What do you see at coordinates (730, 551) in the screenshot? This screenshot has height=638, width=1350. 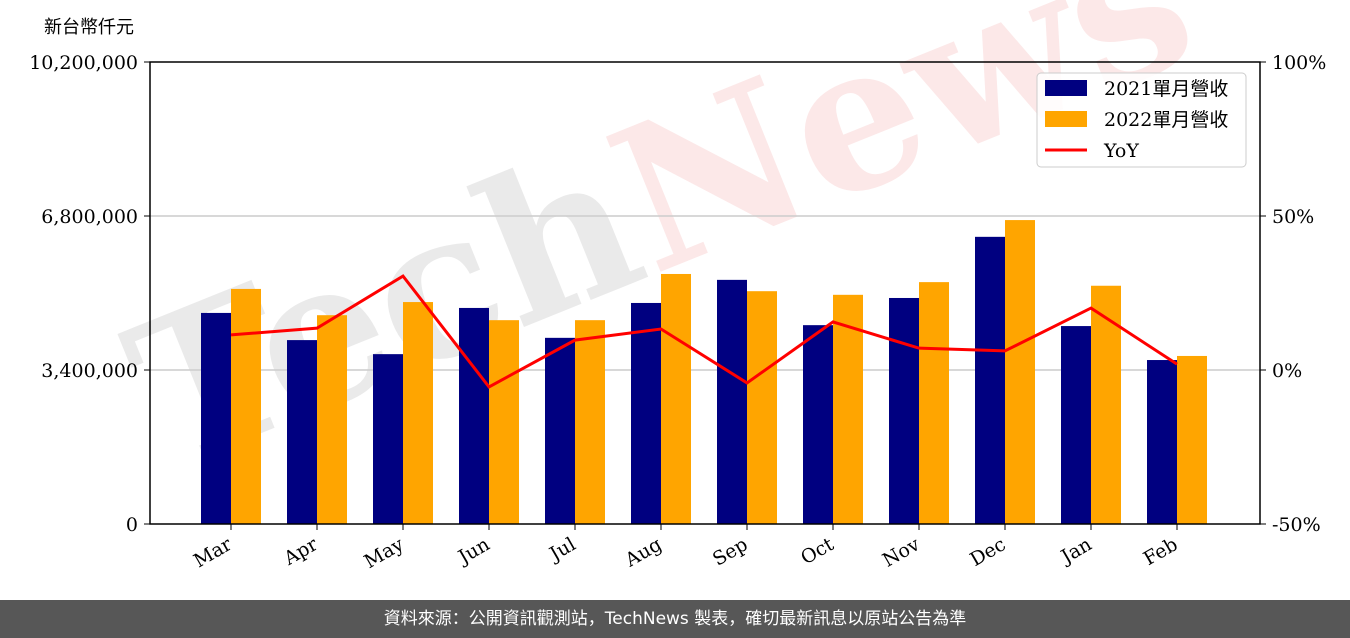 I see `x-tick-label: Sep` at bounding box center [730, 551].